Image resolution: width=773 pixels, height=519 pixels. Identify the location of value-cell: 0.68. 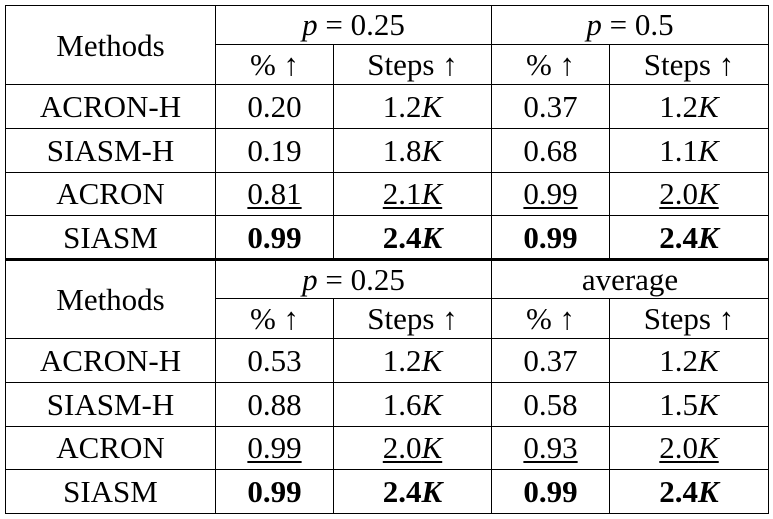
(551, 150).